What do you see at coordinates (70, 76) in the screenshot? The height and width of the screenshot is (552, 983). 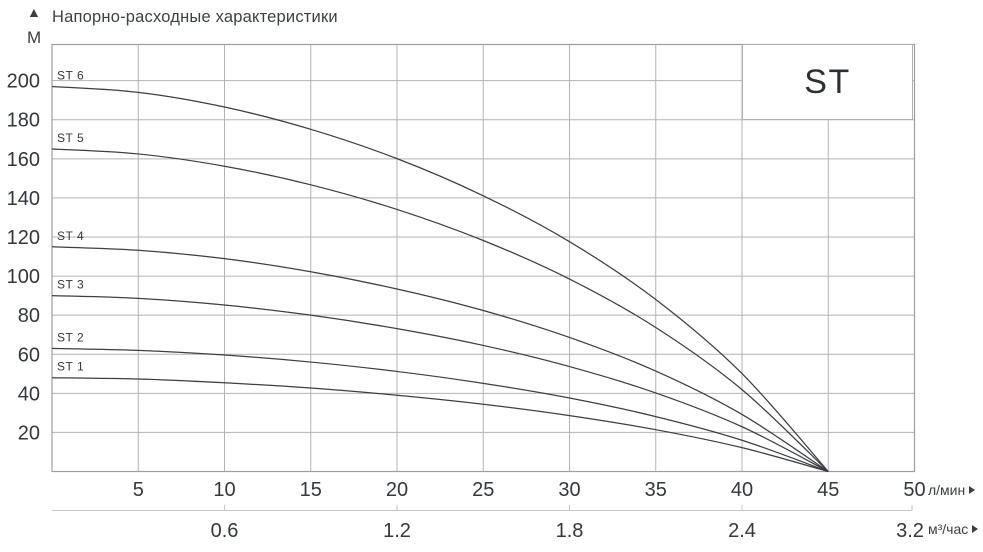 I see `curve-label-st-6: ST 6` at bounding box center [70, 76].